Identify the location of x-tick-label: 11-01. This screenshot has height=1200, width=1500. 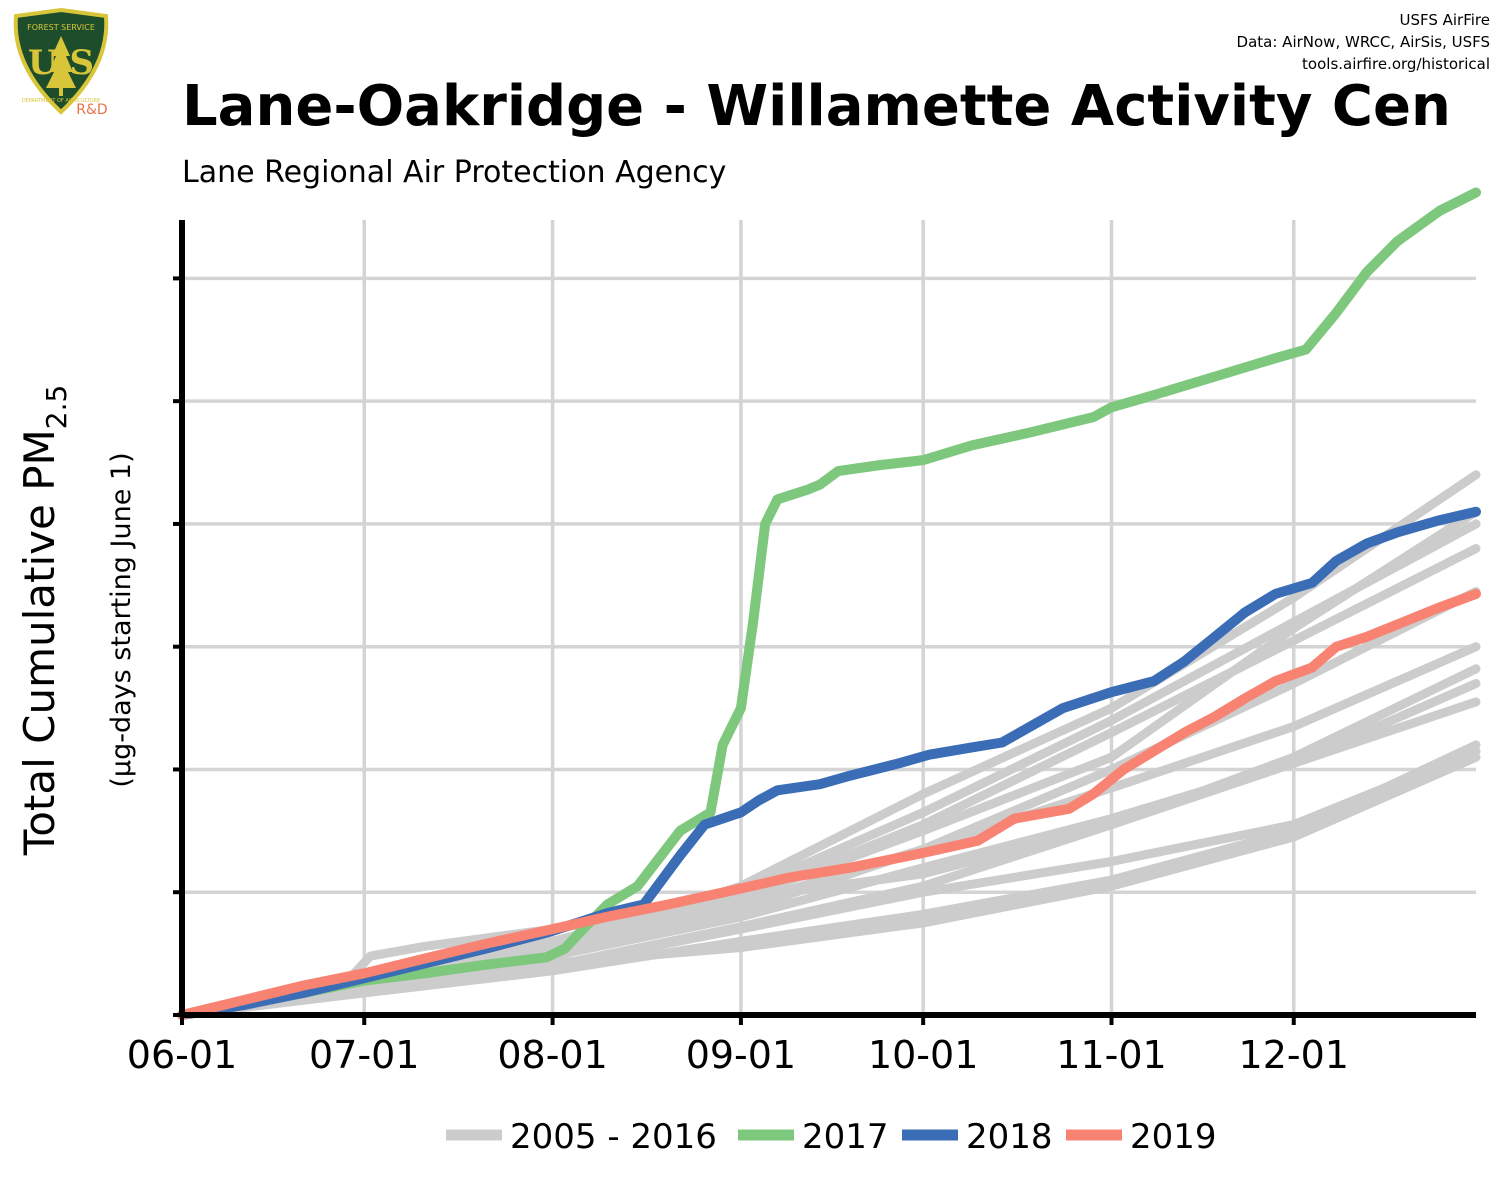
(1111, 1055).